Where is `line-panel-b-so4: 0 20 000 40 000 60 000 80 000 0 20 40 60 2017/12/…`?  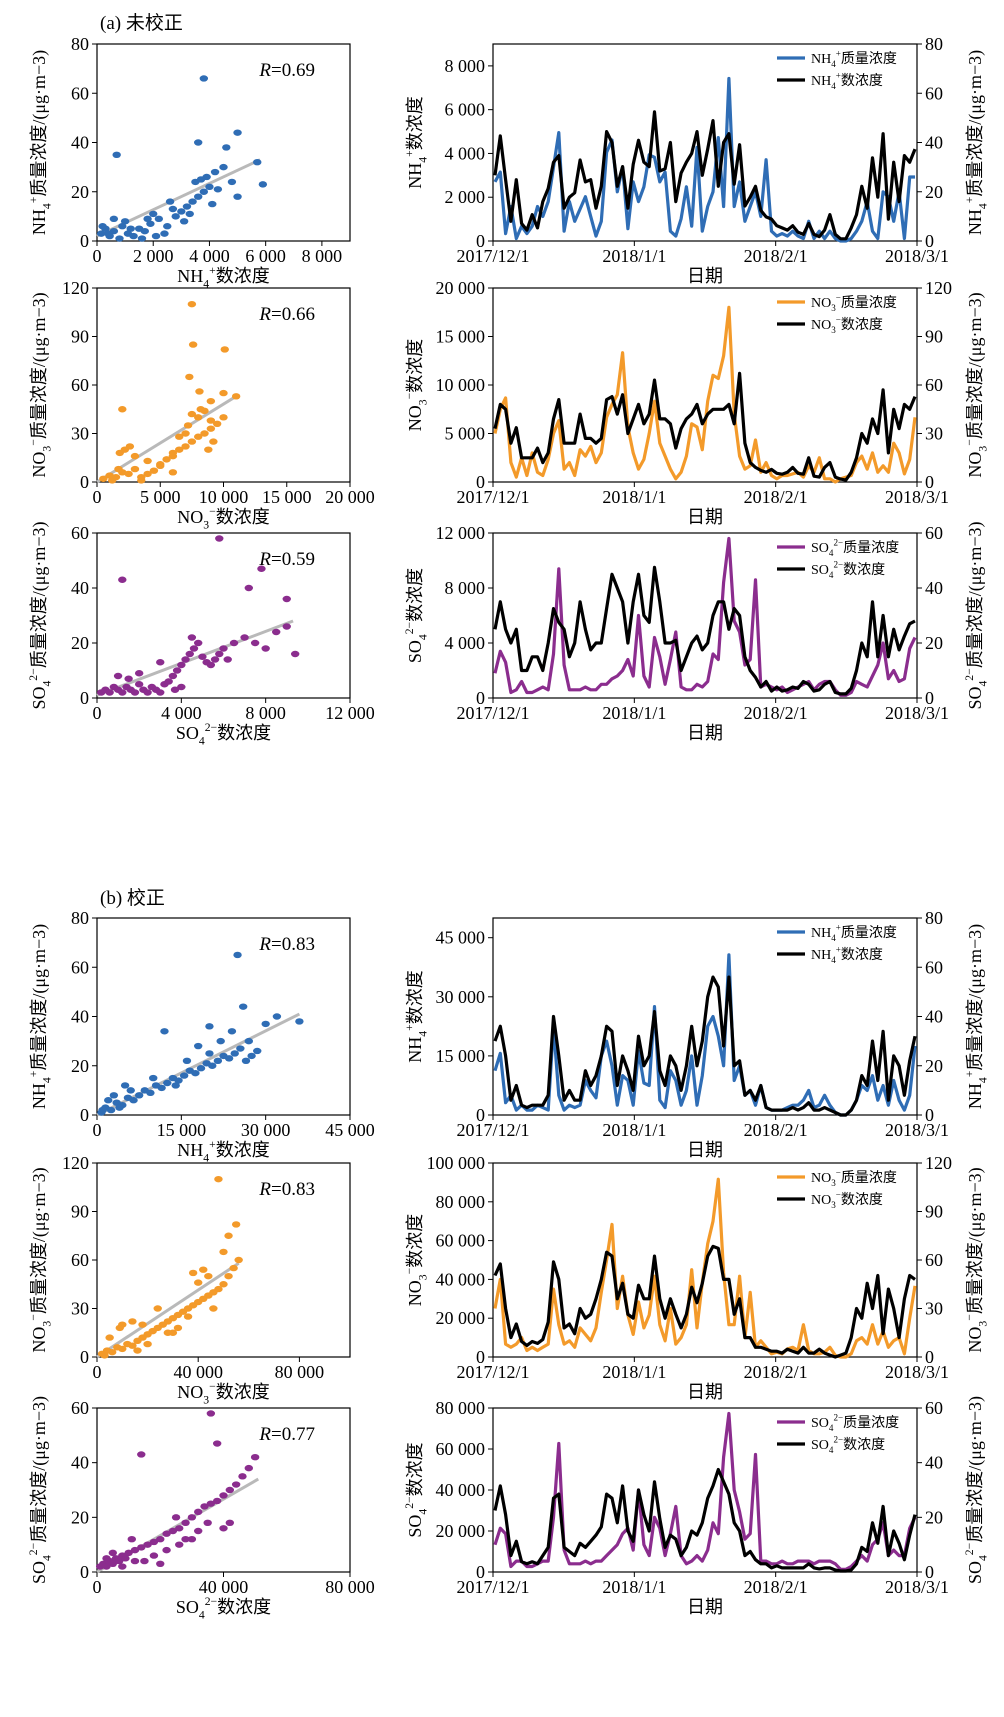 line-panel-b-so4: 0 20 000 40 000 60 000 80 000 0 20 40 60 2017/12/… is located at coordinates (693, 1507).